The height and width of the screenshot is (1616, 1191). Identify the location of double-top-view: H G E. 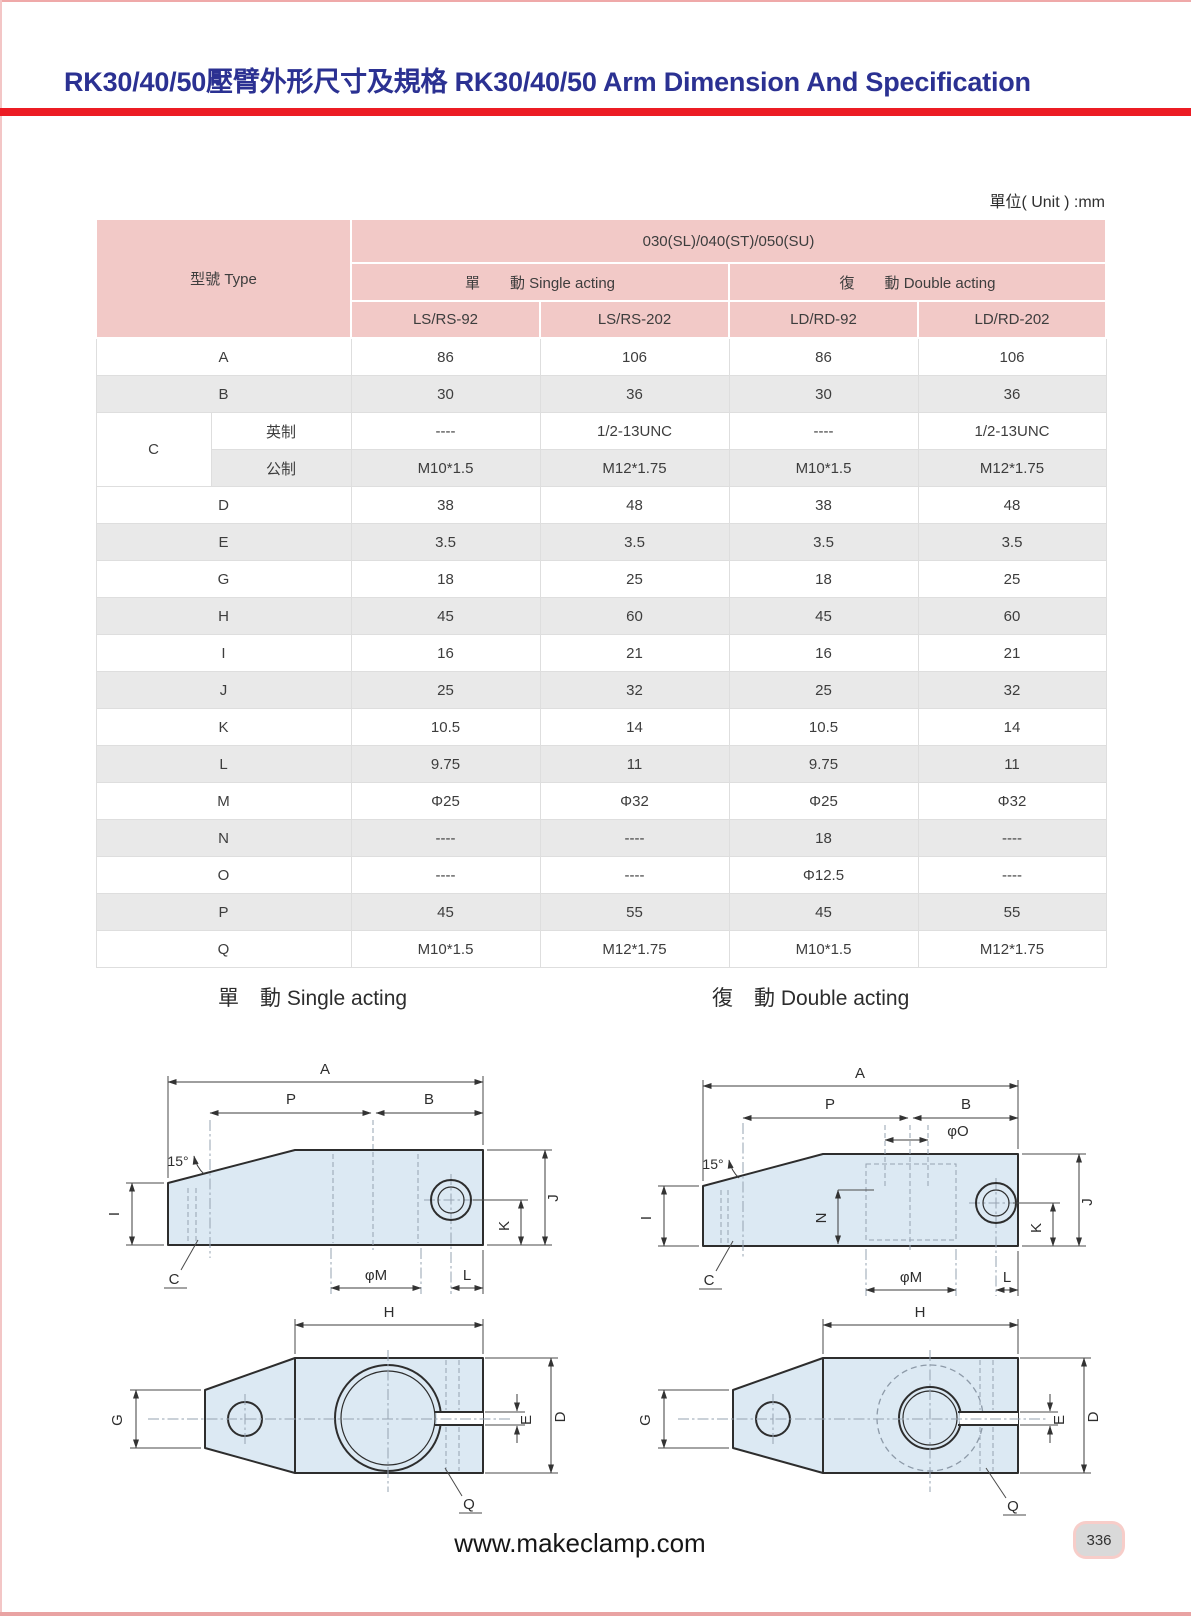
(869, 1410).